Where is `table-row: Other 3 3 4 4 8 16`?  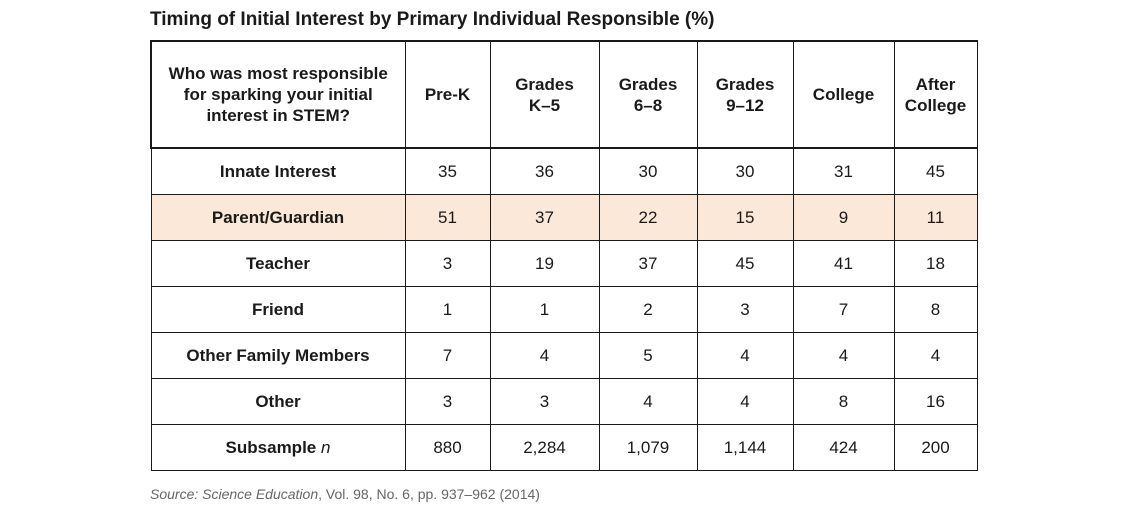
table-row: Other 3 3 4 4 8 16 is located at coordinates (564, 401).